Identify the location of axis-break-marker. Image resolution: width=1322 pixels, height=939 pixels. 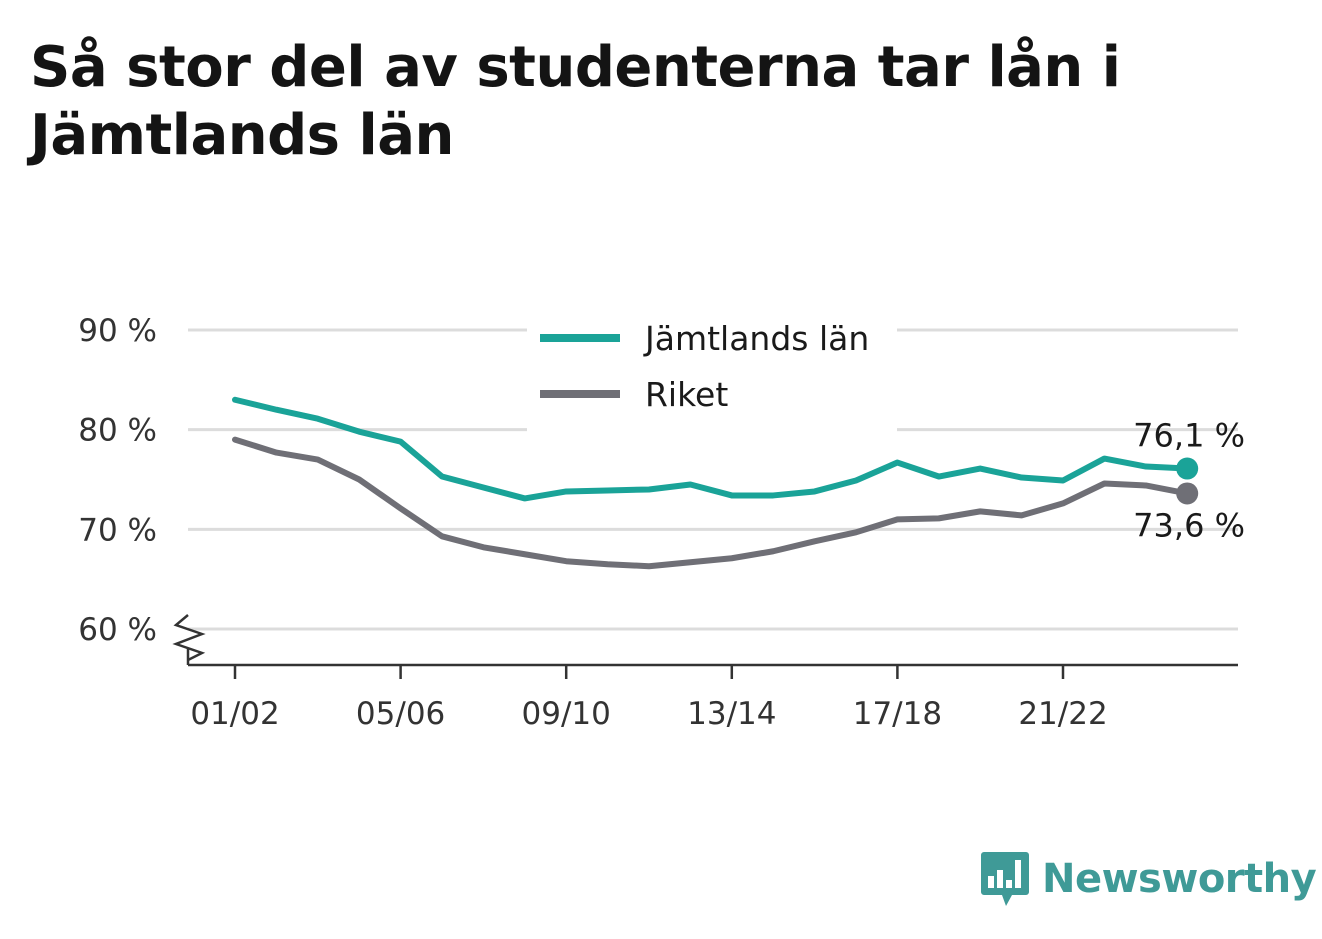
(189, 638).